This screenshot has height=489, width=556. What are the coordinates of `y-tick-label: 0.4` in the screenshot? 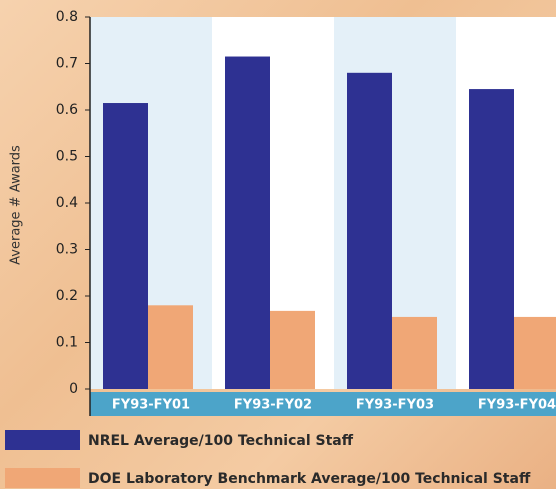 It's located at (67, 203).